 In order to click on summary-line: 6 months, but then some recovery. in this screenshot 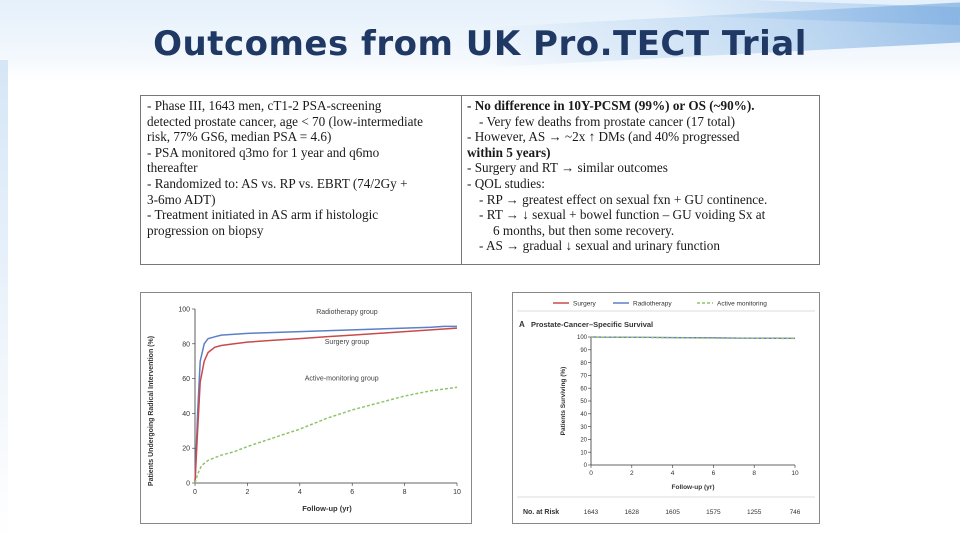, I will do `click(584, 230)`.